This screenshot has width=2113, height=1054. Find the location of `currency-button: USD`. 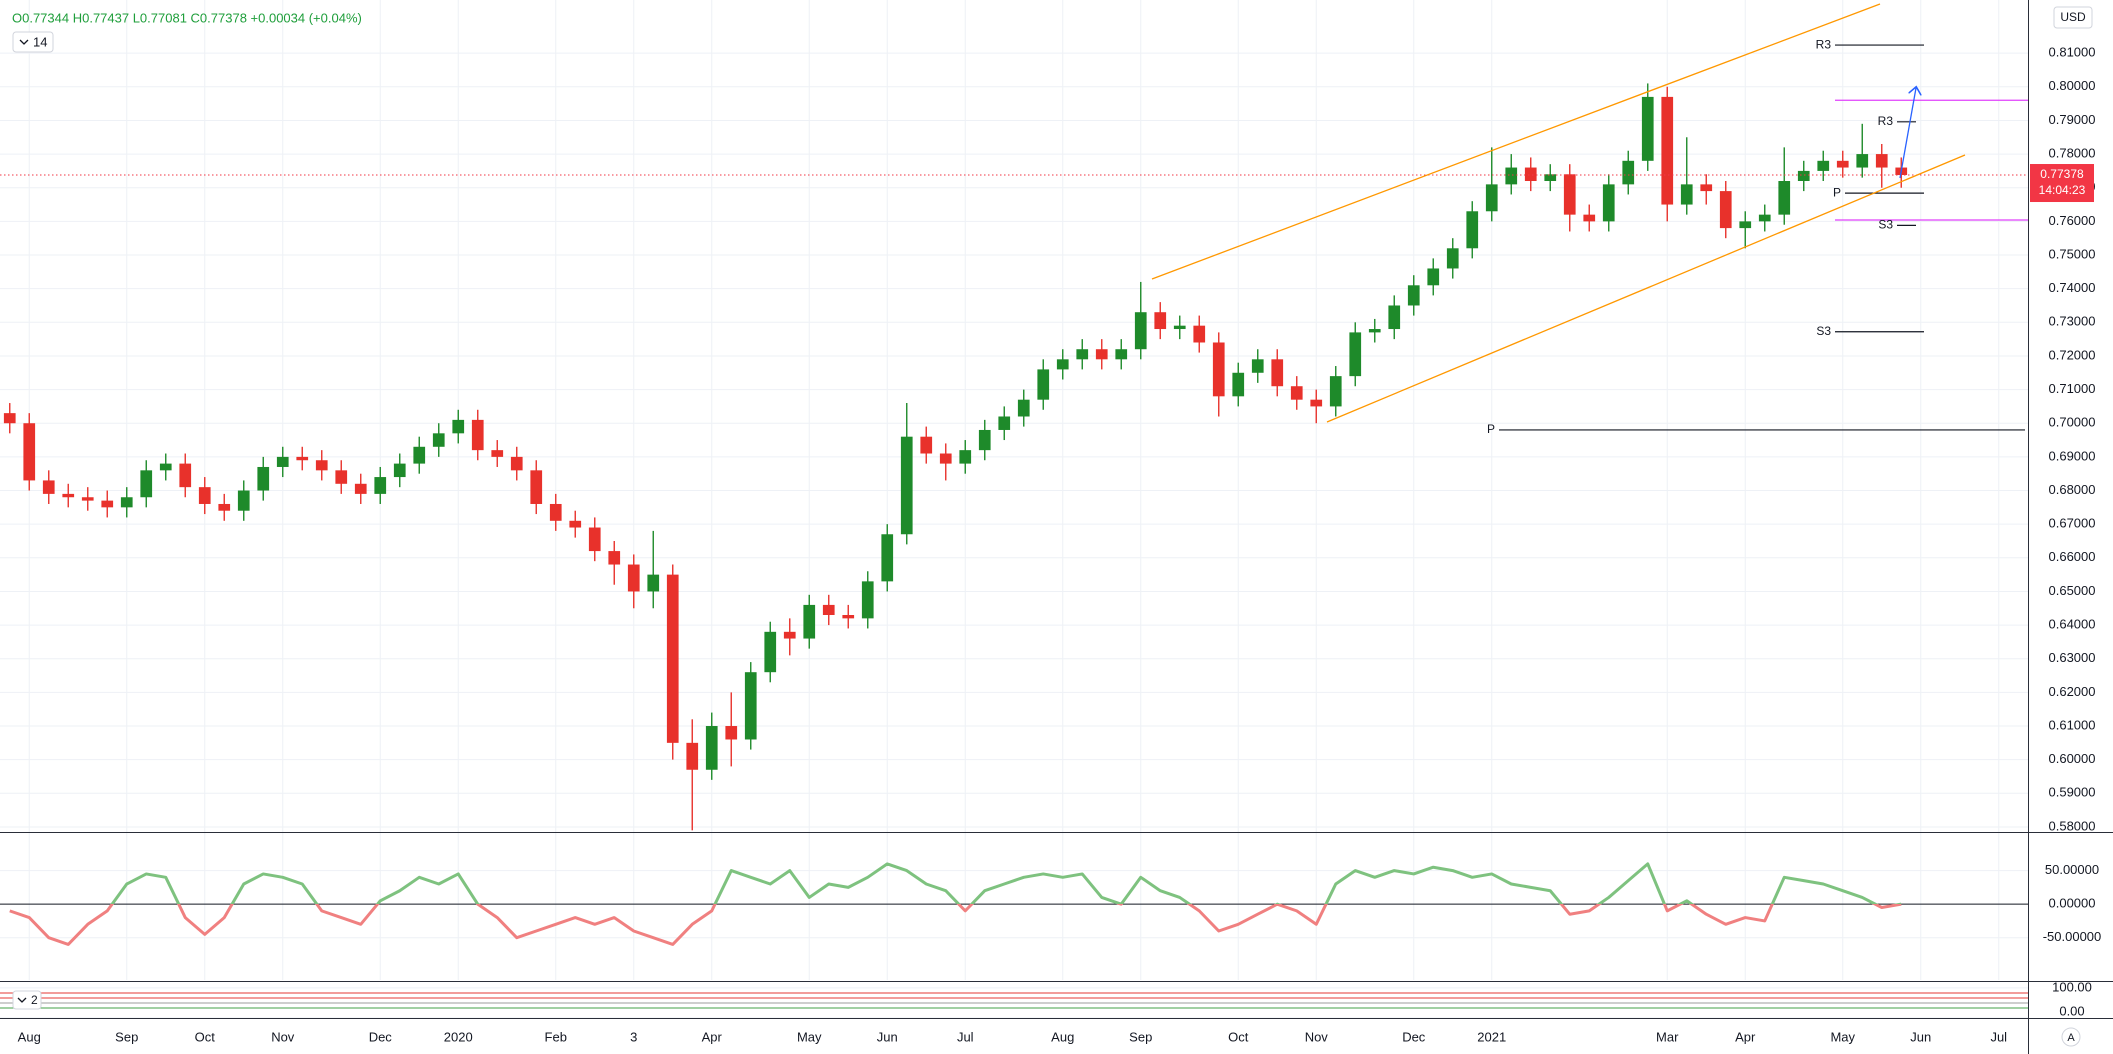

currency-button: USD is located at coordinates (2073, 17).